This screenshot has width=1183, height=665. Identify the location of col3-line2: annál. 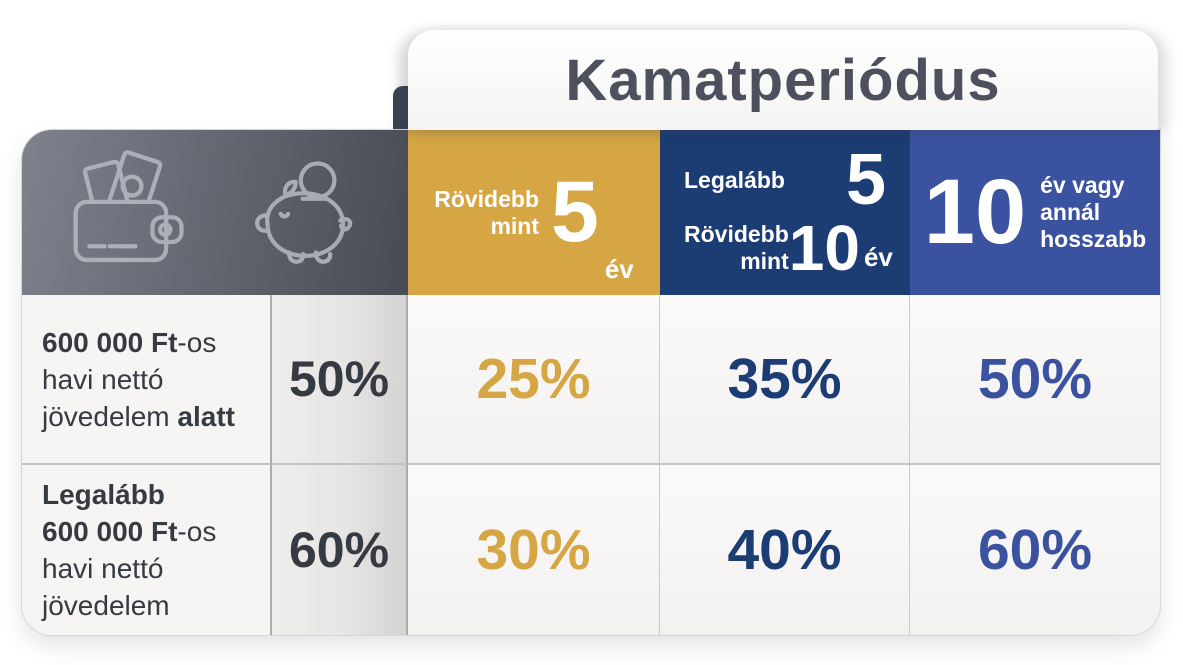
(1070, 212).